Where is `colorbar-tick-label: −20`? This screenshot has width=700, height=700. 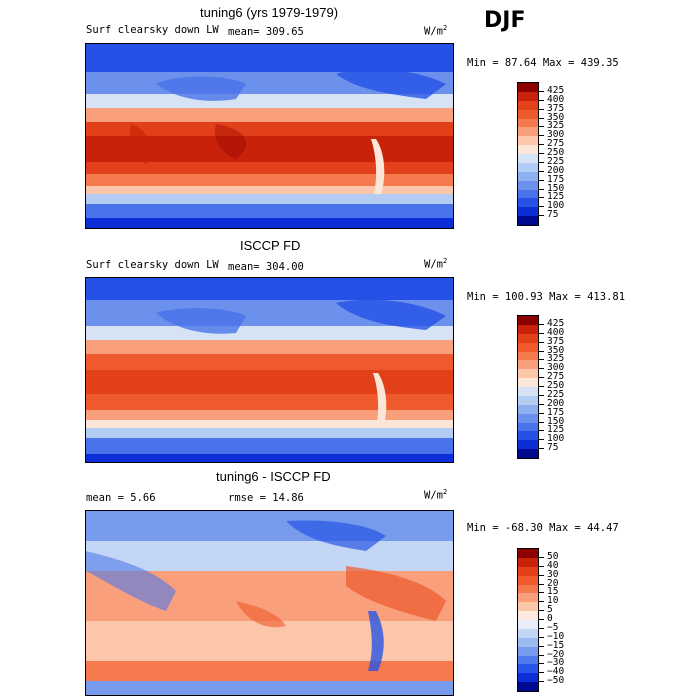 colorbar-tick-label: −20 is located at coordinates (556, 654).